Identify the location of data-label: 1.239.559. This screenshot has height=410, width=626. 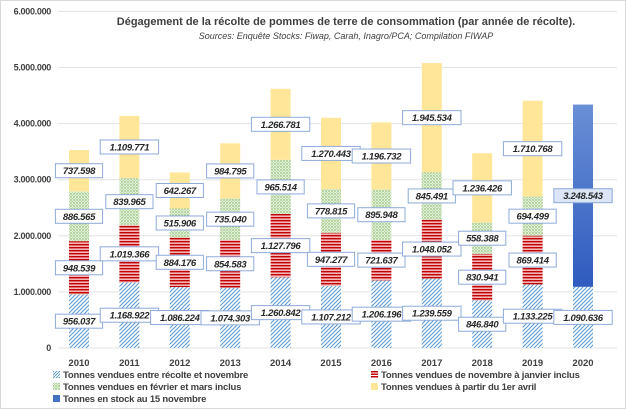
(432, 314).